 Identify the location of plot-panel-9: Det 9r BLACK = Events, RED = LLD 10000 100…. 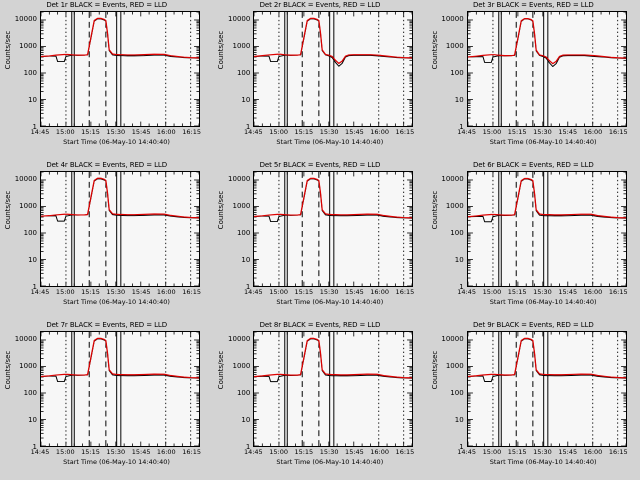
(533, 400).